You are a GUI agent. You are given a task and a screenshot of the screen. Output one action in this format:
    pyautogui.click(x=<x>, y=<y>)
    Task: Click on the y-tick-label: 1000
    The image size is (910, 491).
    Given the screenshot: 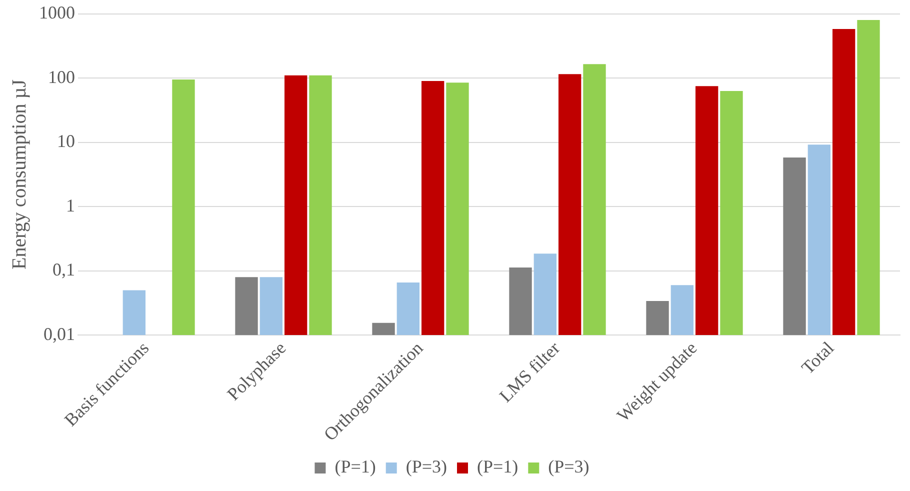 What is the action you would take?
    pyautogui.click(x=57, y=12)
    